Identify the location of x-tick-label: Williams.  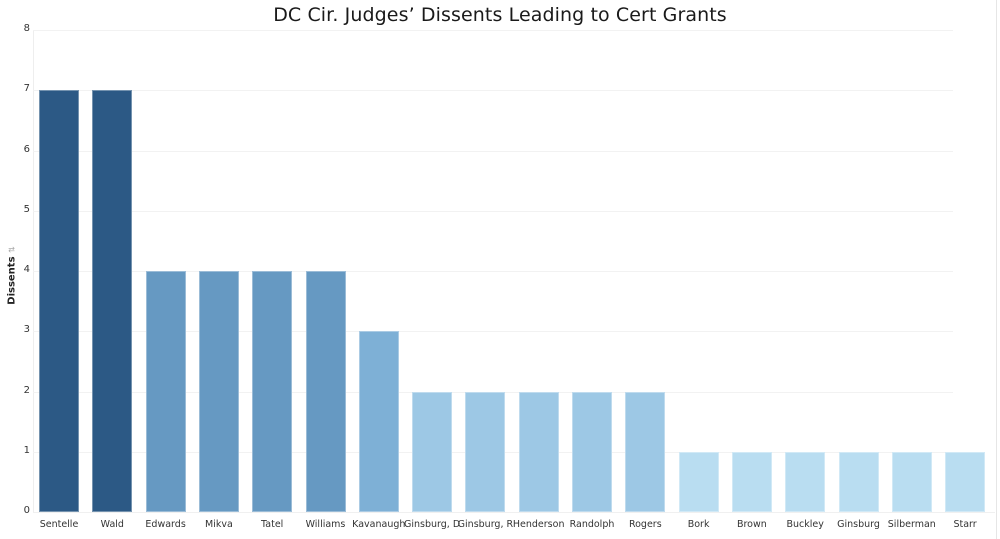
(325, 524).